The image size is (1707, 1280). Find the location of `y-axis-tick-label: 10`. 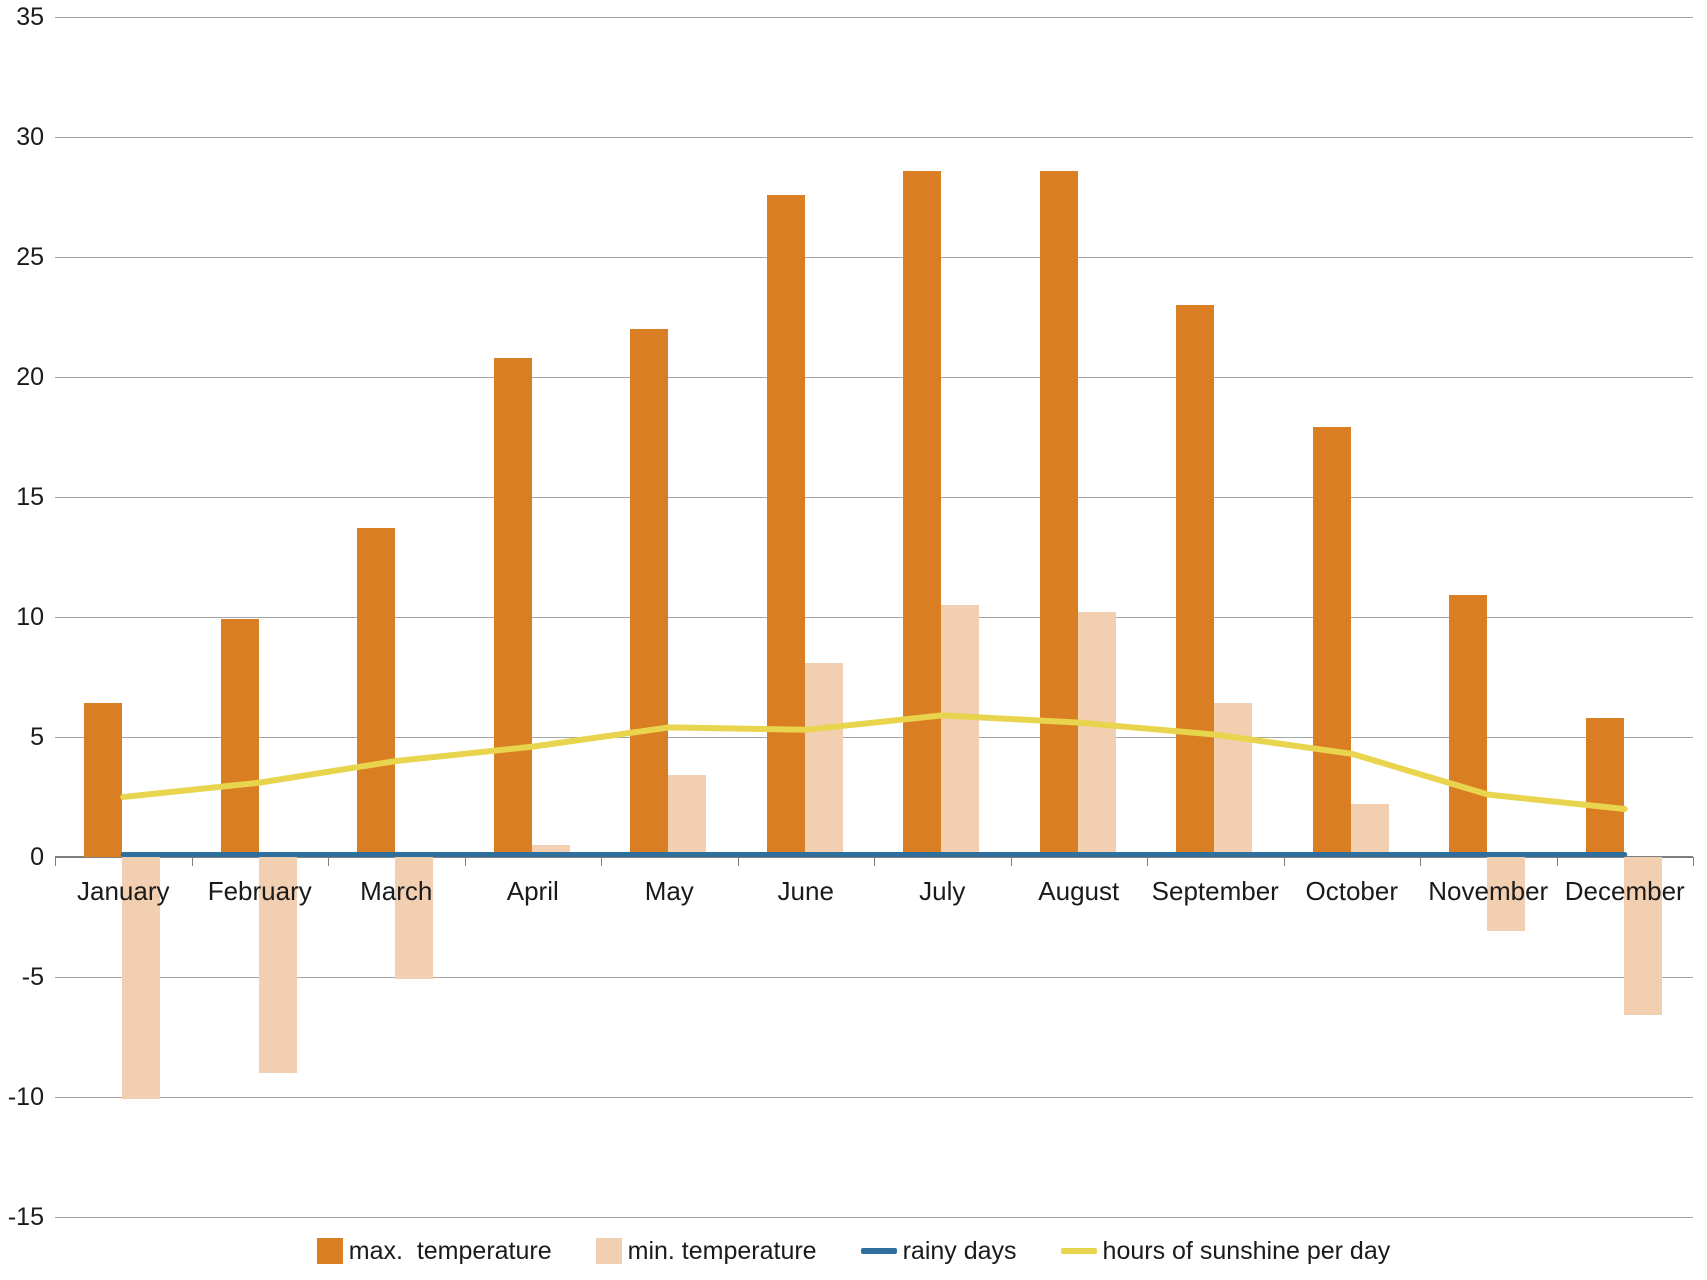

y-axis-tick-label: 10 is located at coordinates (30, 617).